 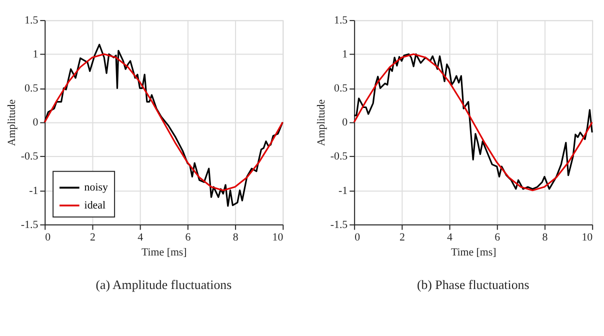 I want to click on legend-label: noisy, so click(x=96, y=188).